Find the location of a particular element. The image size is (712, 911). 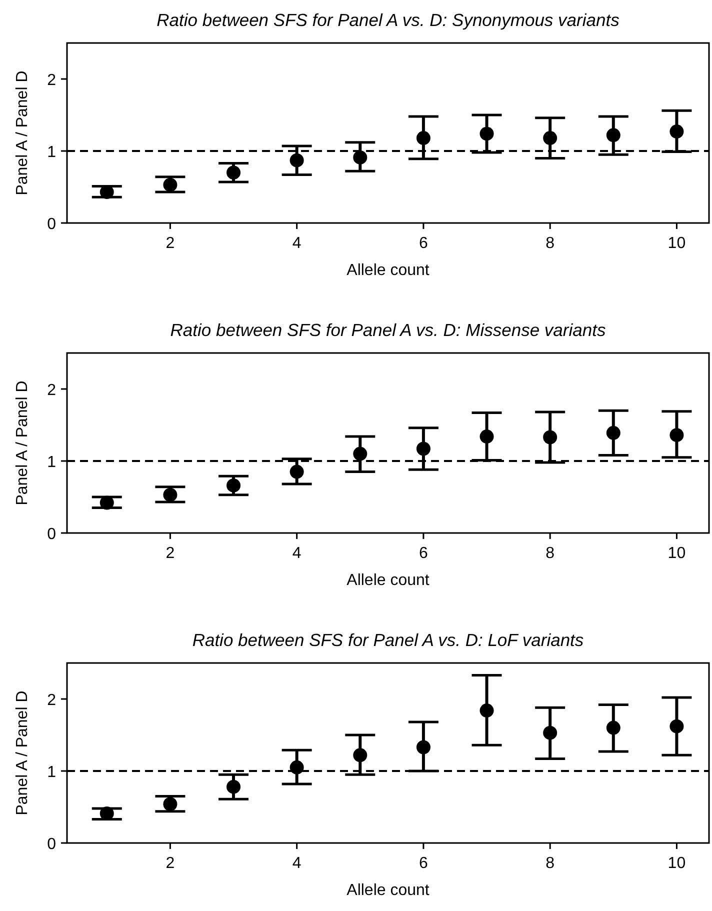

chart-title: Ratio between SFS for Panel A vs. D: Missense variants is located at coordinates (388, 330).